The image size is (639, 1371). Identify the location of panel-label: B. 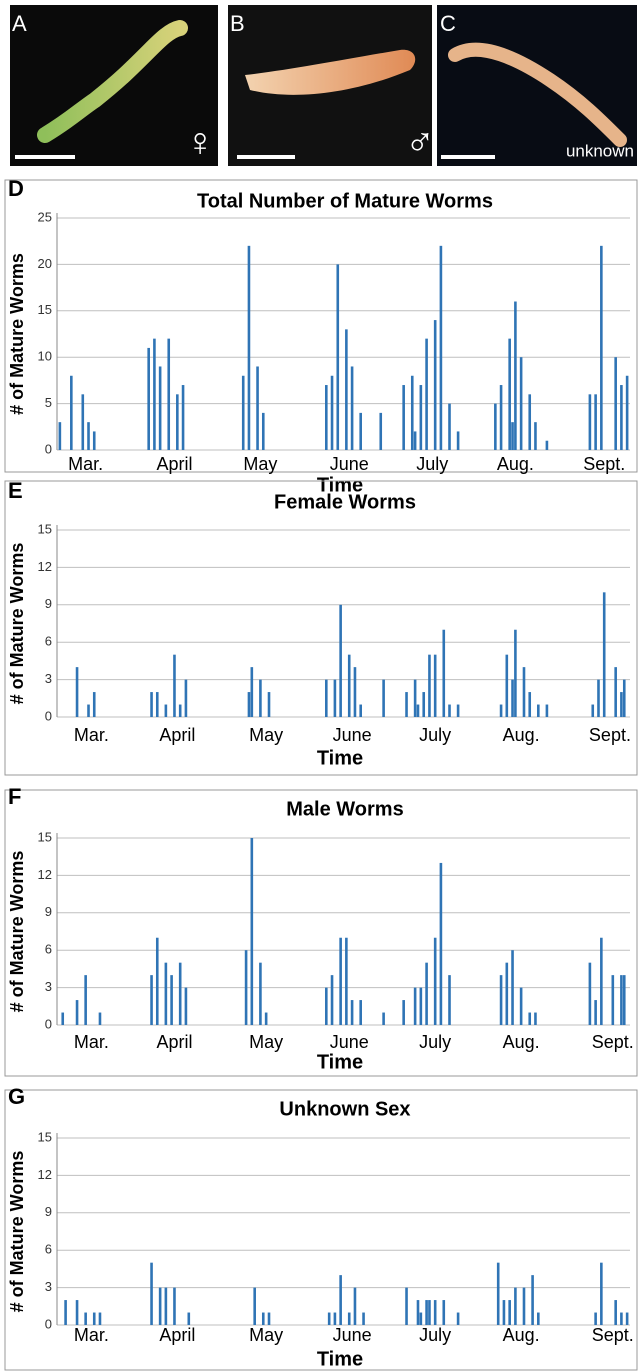
(237, 23).